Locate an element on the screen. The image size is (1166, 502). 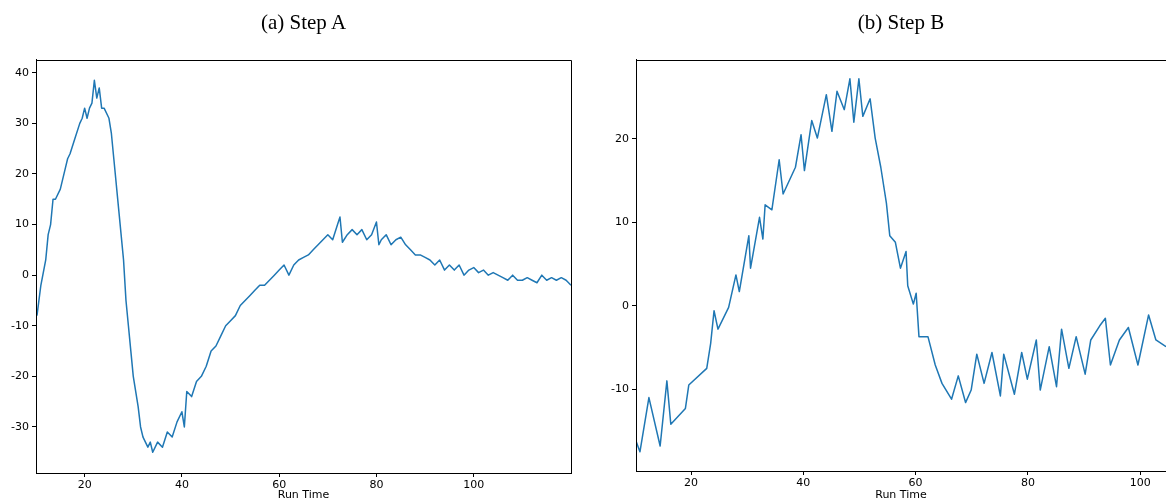
chart-title: (a) Step A is located at coordinates (303, 22).